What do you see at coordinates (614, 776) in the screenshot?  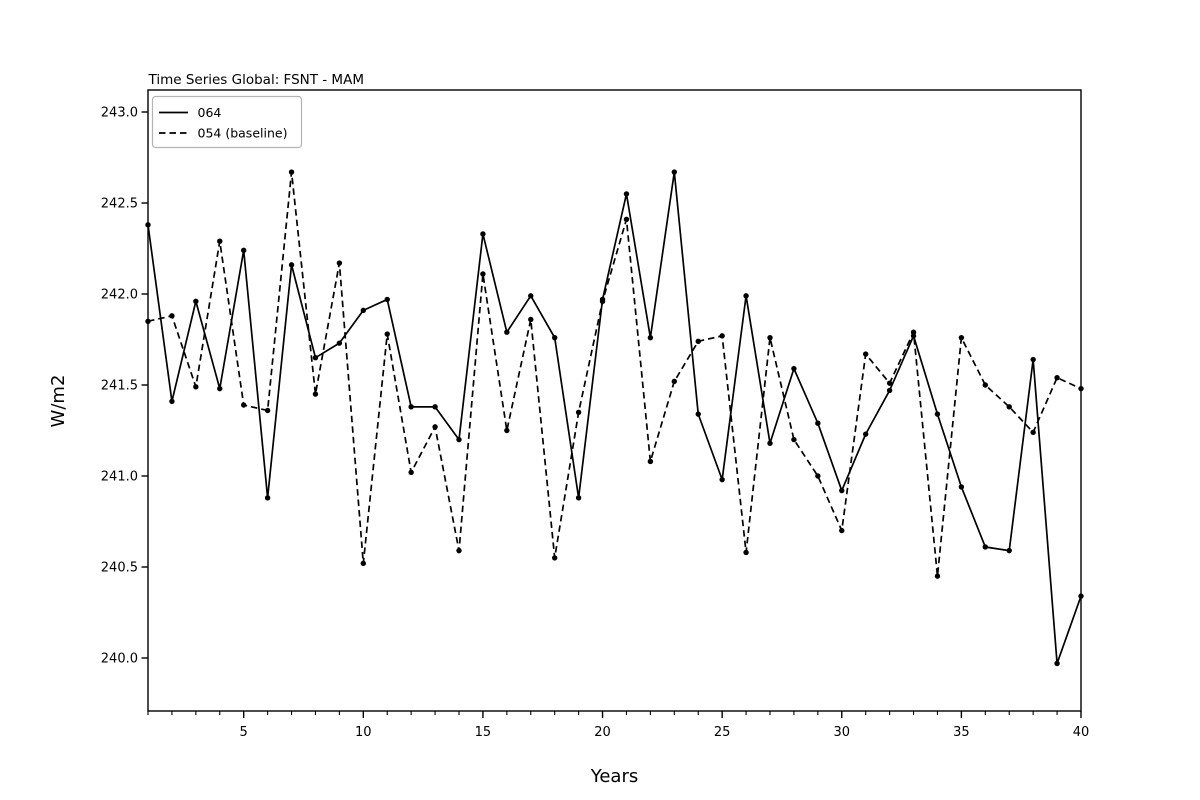 I see `x-axis-label: Years` at bounding box center [614, 776].